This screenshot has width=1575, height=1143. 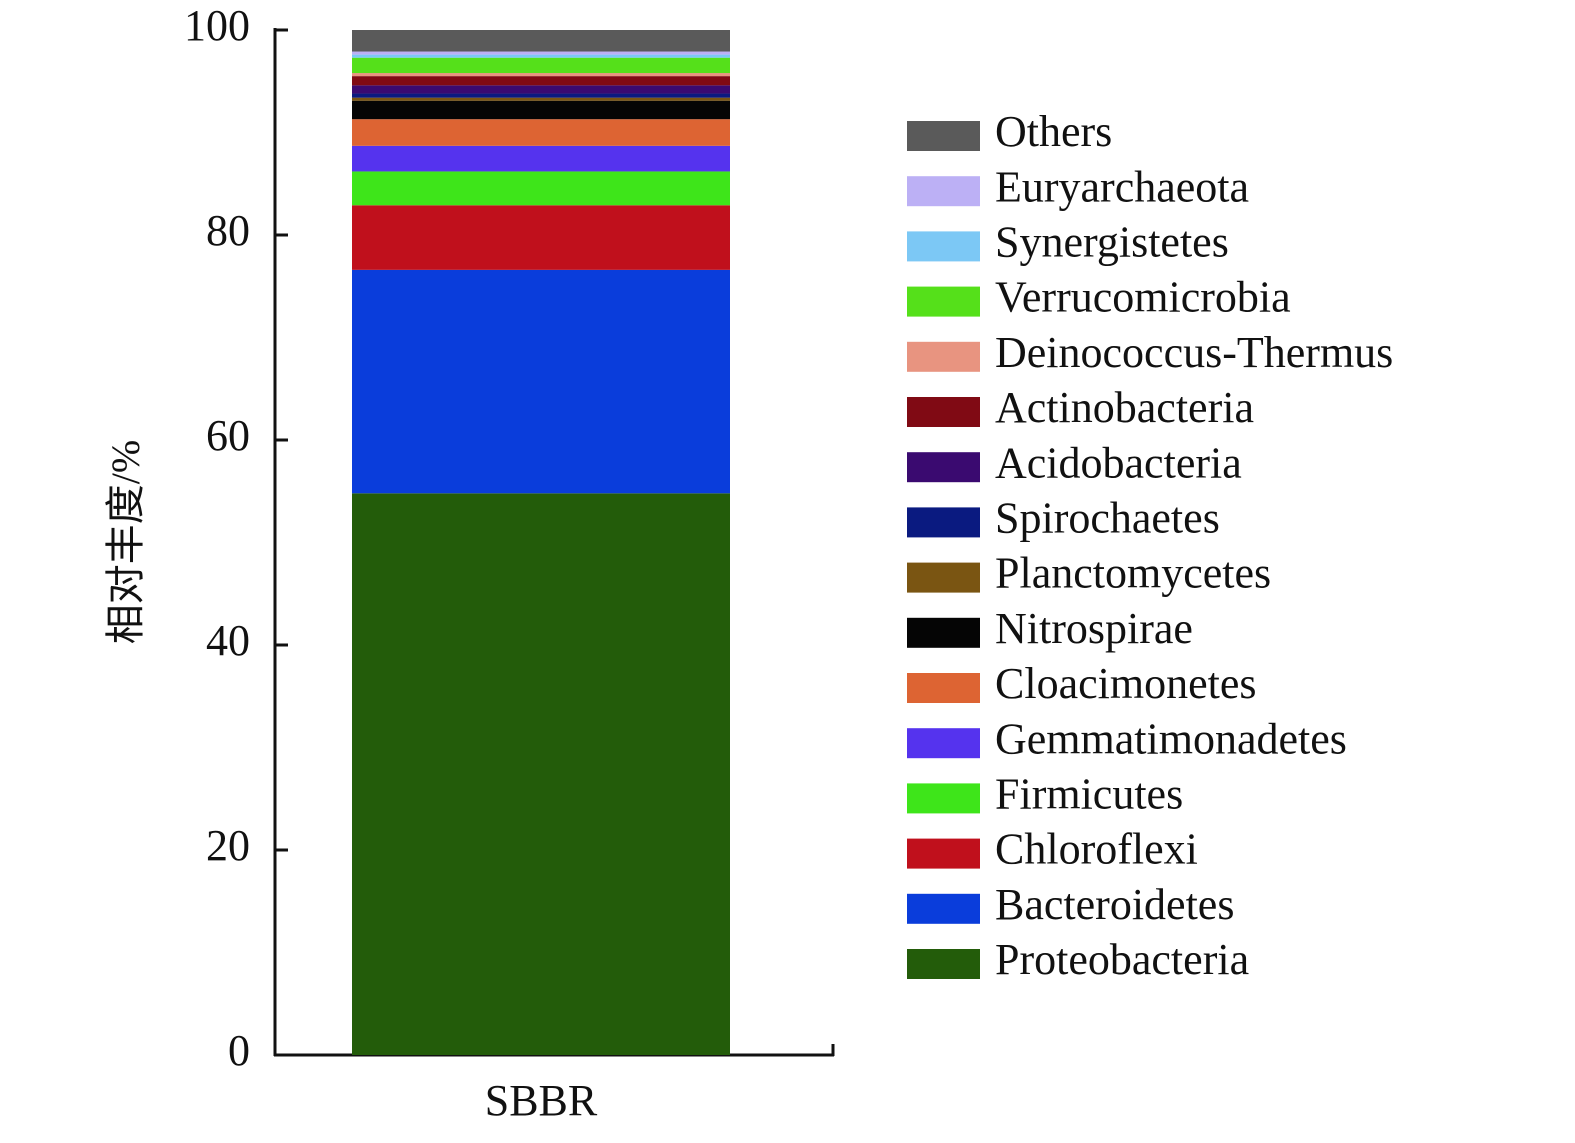 I want to click on legend-label: Proteobacteria, so click(x=1122, y=959).